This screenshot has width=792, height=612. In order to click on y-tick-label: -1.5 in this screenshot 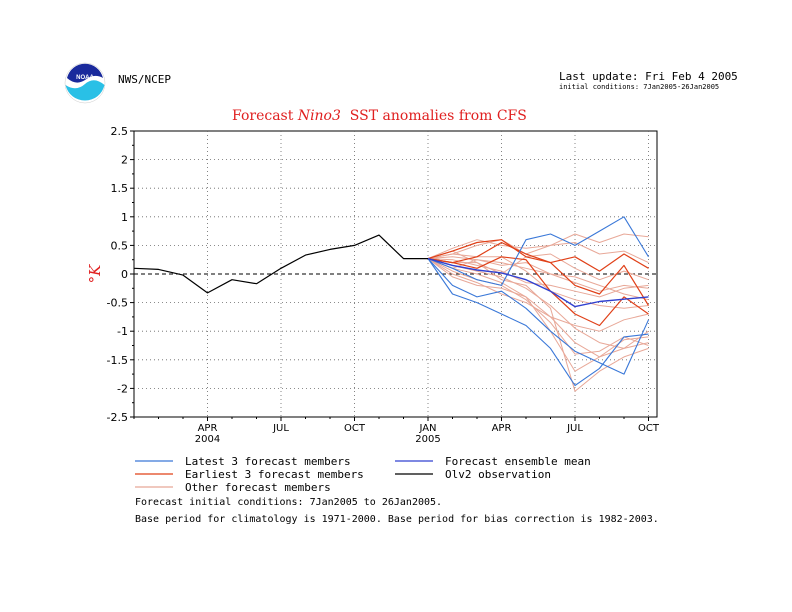, I will do `click(117, 360)`.